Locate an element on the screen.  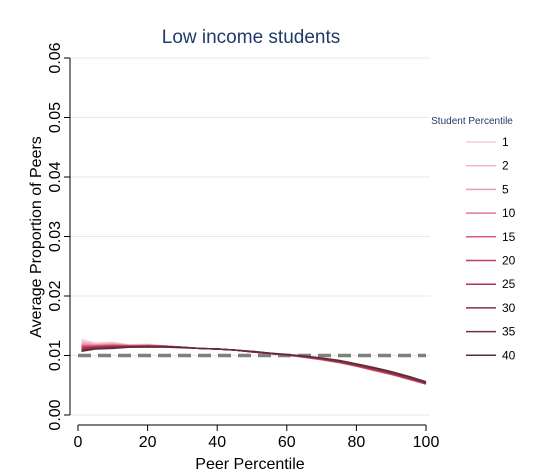
y-tick-label: 0.02 is located at coordinates (55, 295).